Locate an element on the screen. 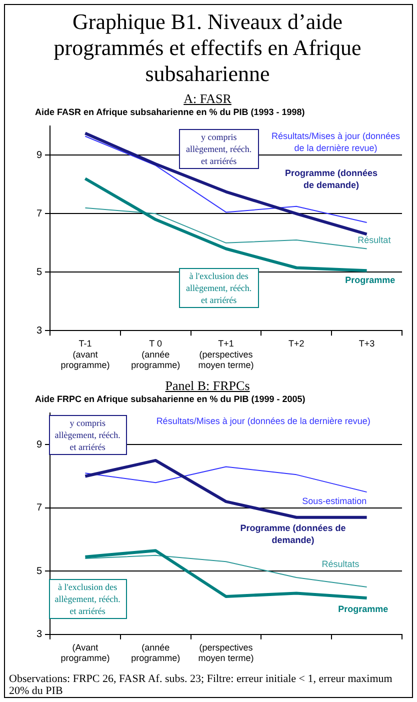 This screenshot has height=702, width=417. x-tick-label: (perspectives moyen terme) is located at coordinates (226, 653).